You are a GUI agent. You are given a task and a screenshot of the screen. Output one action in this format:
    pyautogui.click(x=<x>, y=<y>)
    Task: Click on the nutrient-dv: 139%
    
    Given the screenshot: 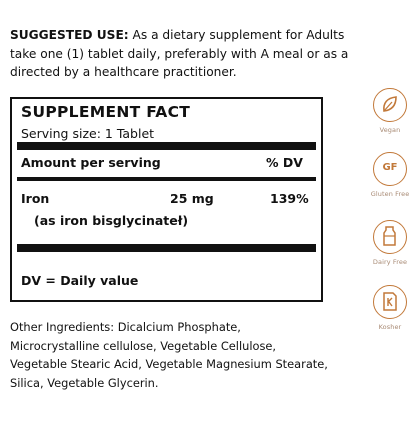 What is the action you would take?
    pyautogui.click(x=289, y=198)
    